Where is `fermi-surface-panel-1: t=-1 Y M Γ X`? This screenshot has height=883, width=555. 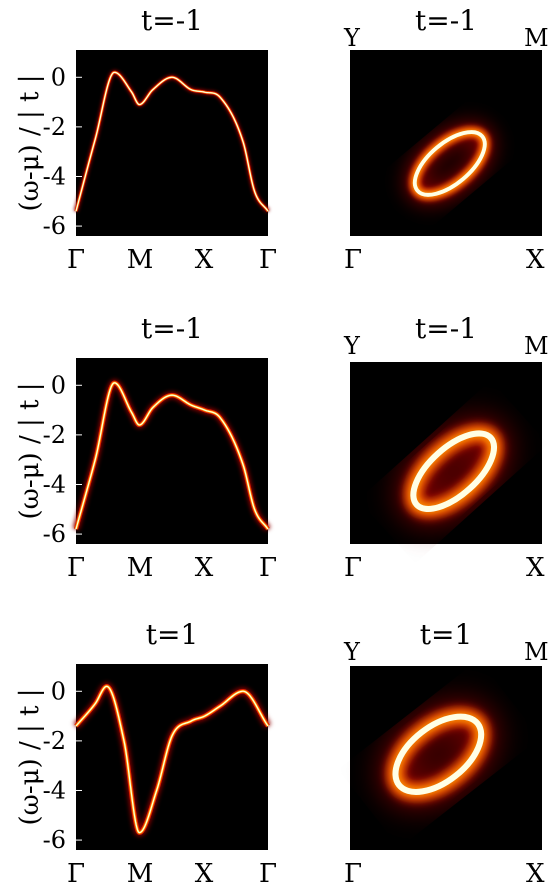
fermi-surface-panel-1: t=-1 Y M Γ X is located at coordinates (446, 139).